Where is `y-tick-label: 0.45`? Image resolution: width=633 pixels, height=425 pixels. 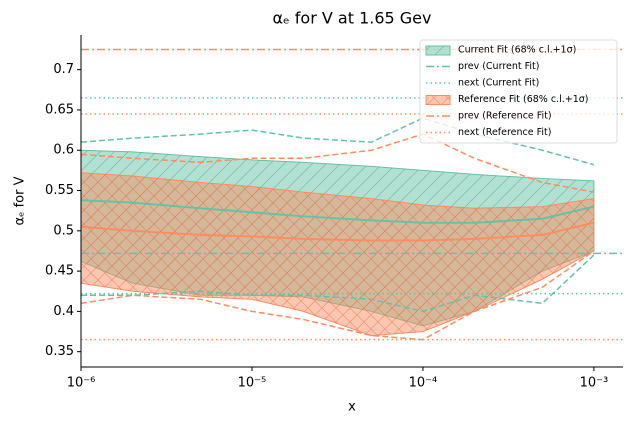
y-tick-label: 0.45 is located at coordinates (59, 271).